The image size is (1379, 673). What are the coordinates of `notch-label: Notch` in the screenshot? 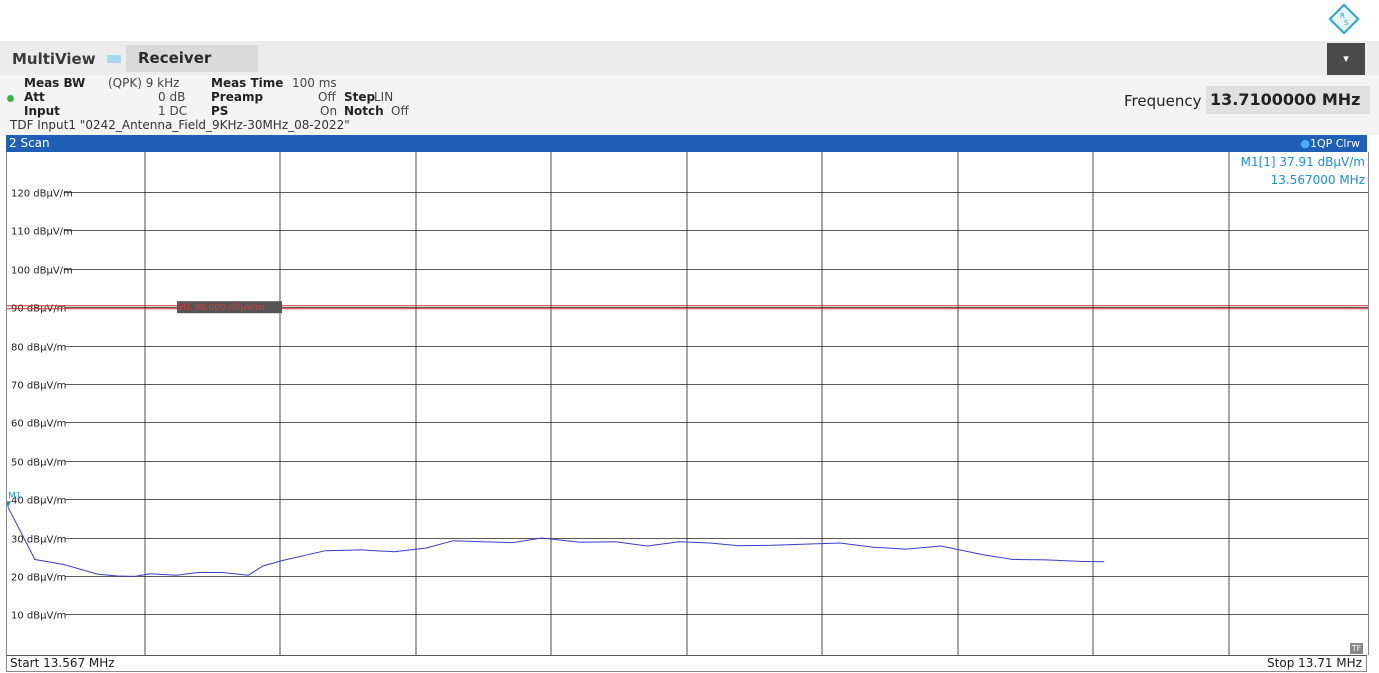 It's located at (364, 111).